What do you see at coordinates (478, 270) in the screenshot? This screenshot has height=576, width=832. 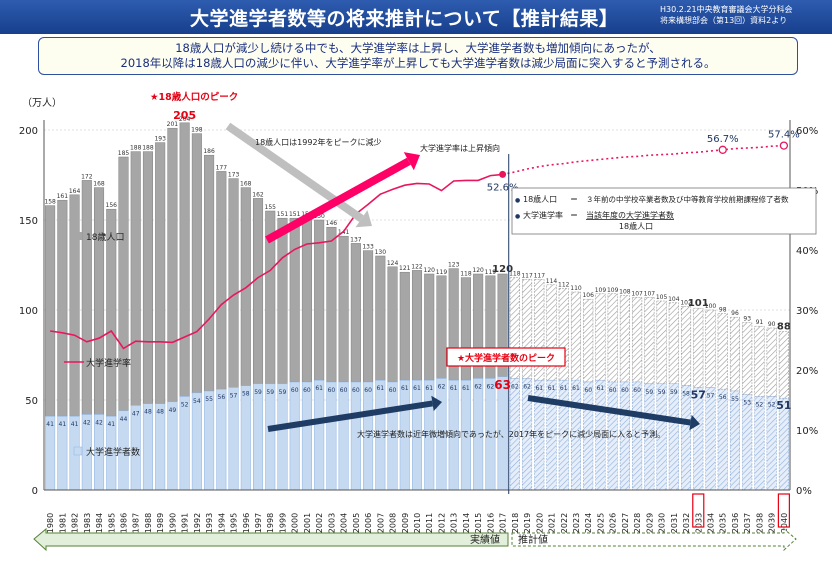 I see `pop-data-label: 120` at bounding box center [478, 270].